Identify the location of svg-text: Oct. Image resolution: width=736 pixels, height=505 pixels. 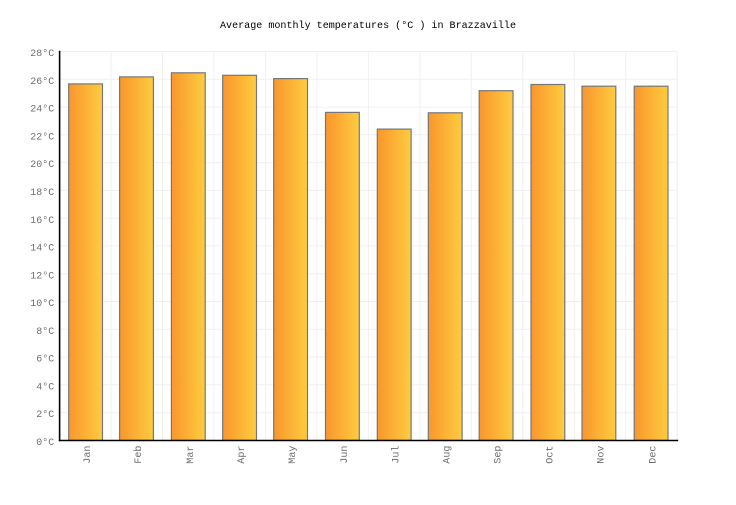
(550, 455).